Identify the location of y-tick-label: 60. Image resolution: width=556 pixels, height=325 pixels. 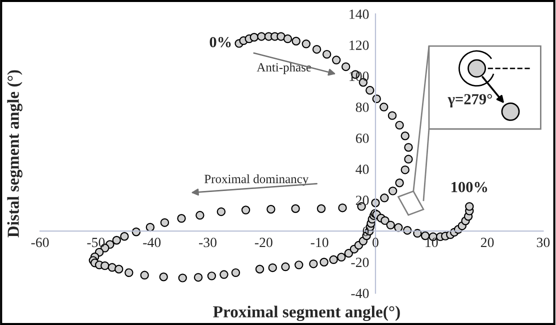
(362, 139).